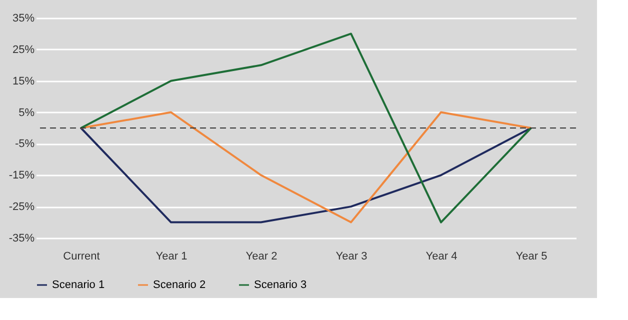  What do you see at coordinates (23, 50) in the screenshot?
I see `y-tick-label: 25%` at bounding box center [23, 50].